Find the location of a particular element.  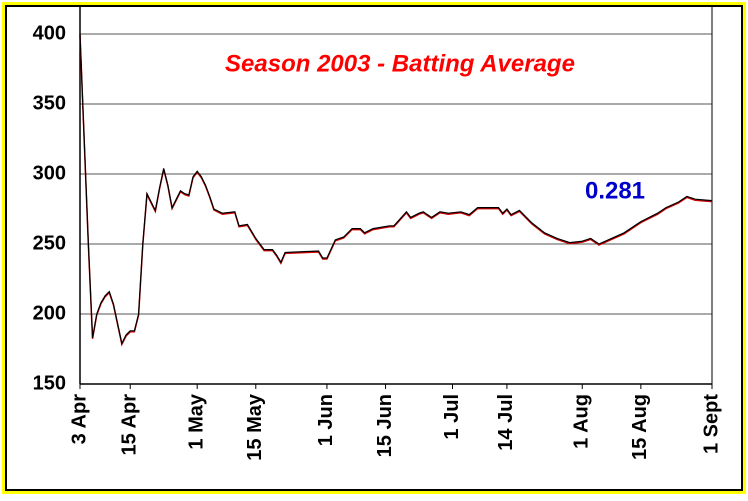

x-tick-label: 1 Aug is located at coordinates (582, 421).